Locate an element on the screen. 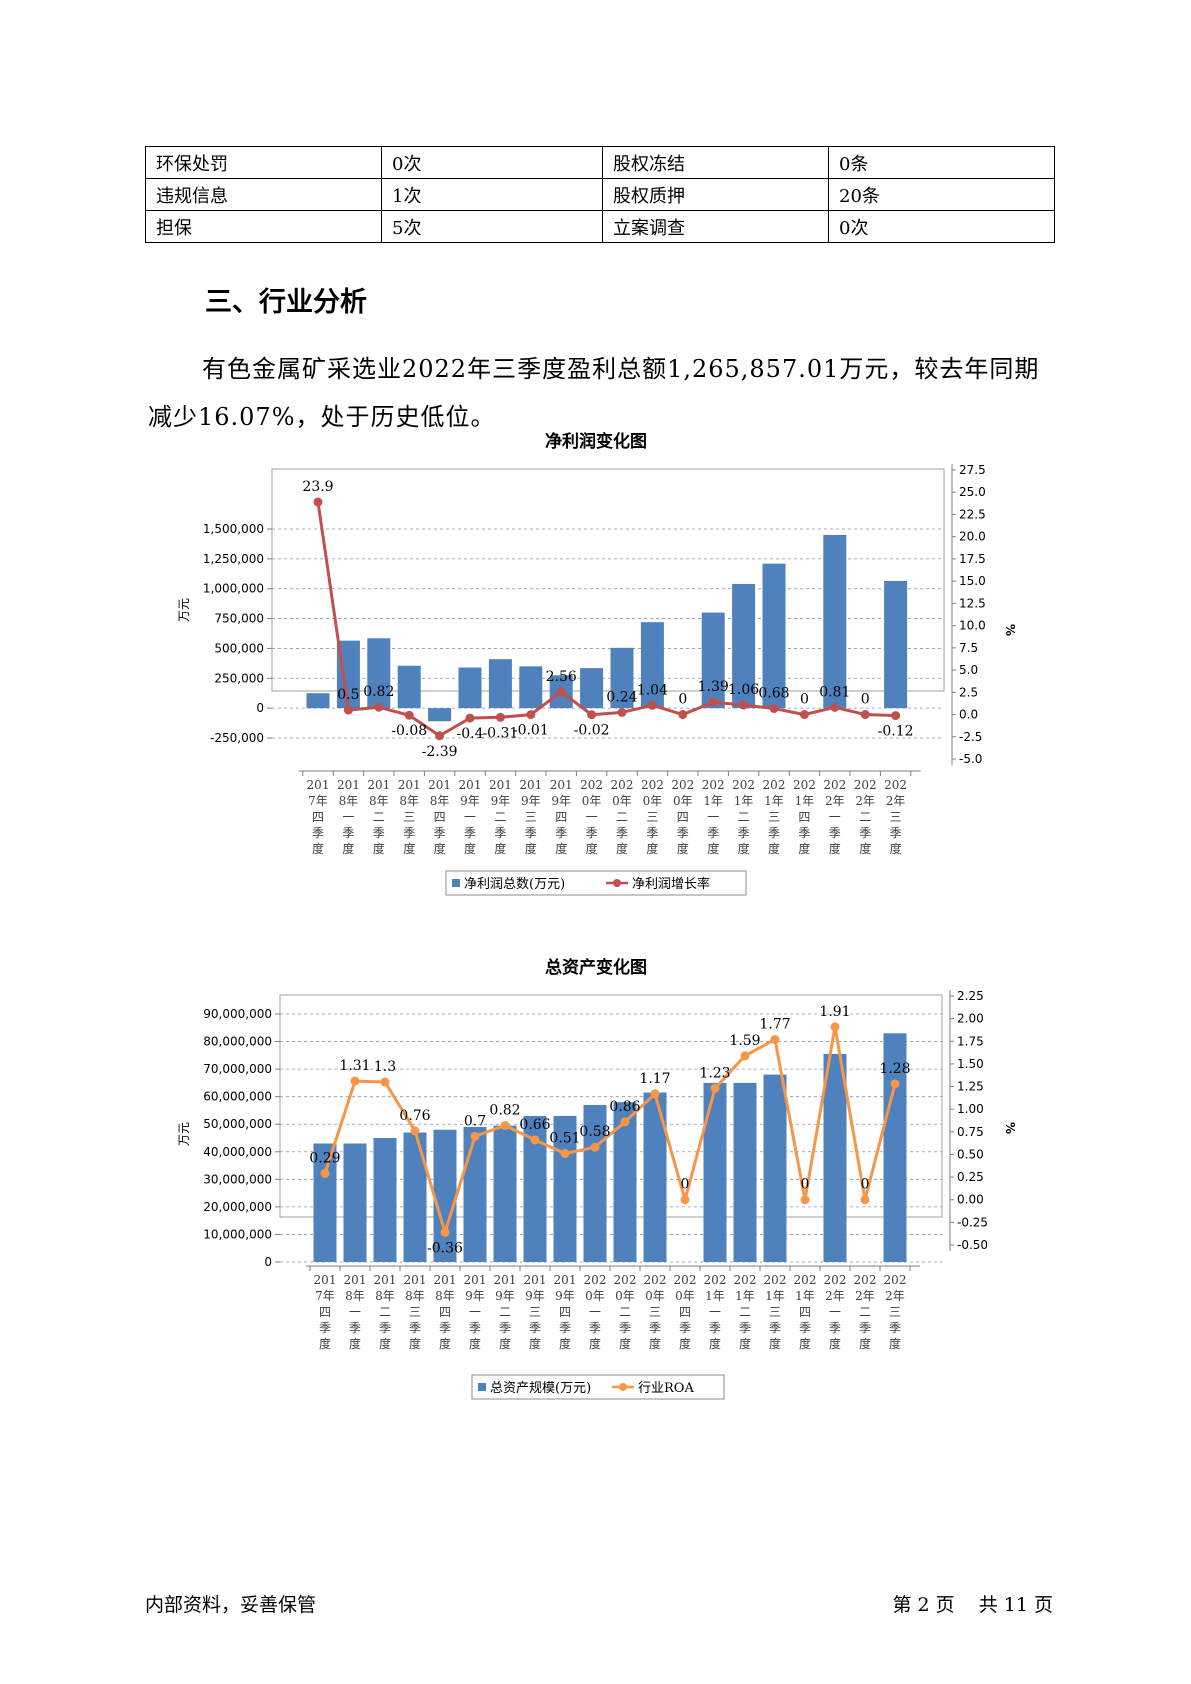 The height and width of the screenshot is (1684, 1191). y-tick-label: 1,500,000 is located at coordinates (233, 529).